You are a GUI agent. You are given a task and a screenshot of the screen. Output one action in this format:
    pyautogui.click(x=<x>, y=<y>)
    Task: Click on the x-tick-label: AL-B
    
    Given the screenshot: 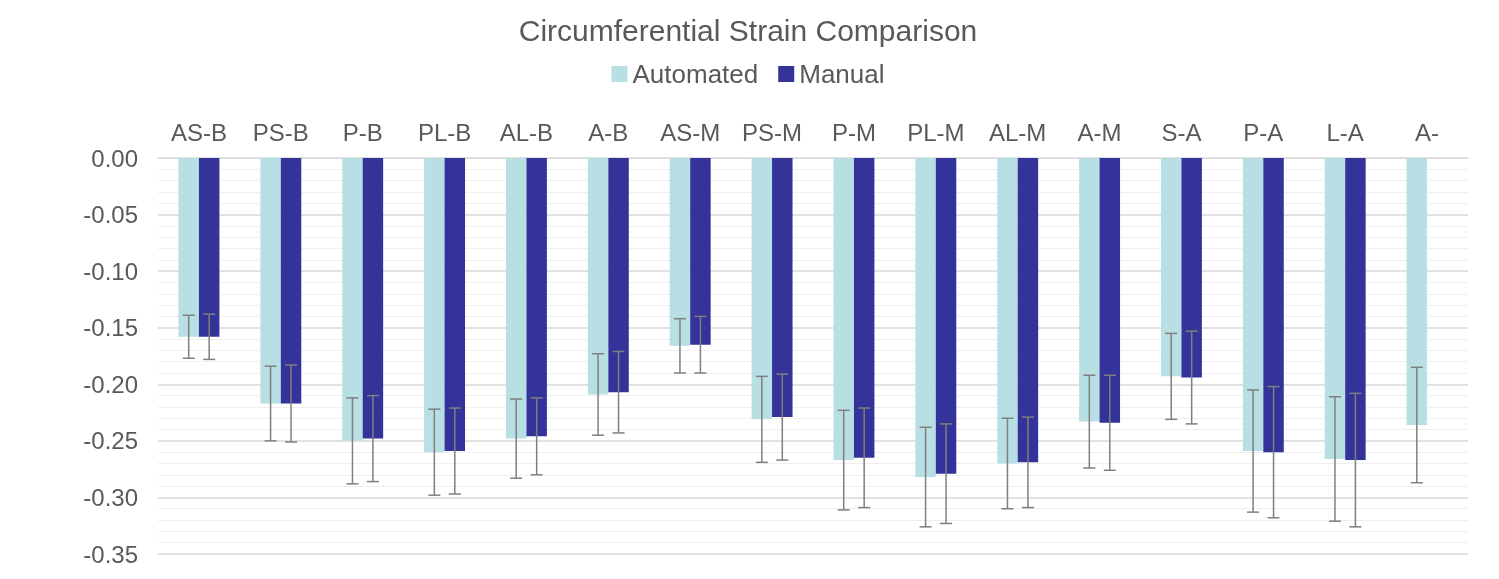 What is the action you would take?
    pyautogui.click(x=526, y=132)
    